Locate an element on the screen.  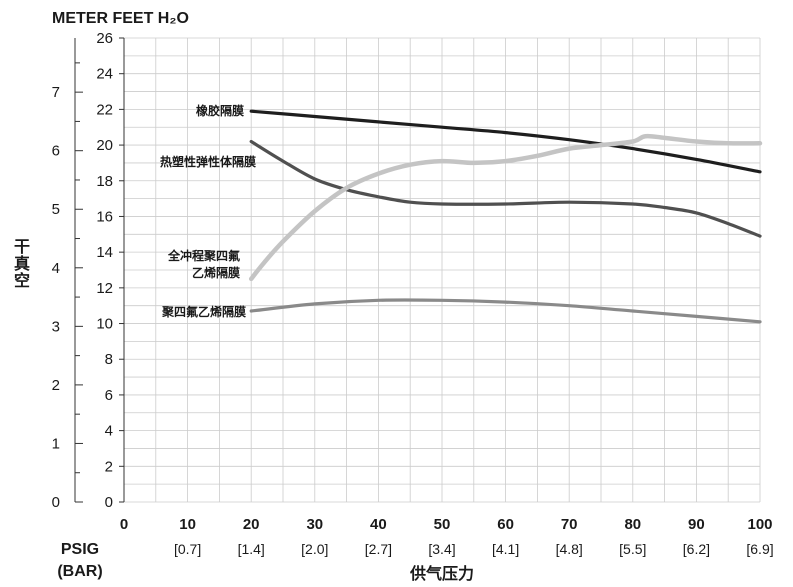
feet-tick-label: 4 is located at coordinates (109, 431).